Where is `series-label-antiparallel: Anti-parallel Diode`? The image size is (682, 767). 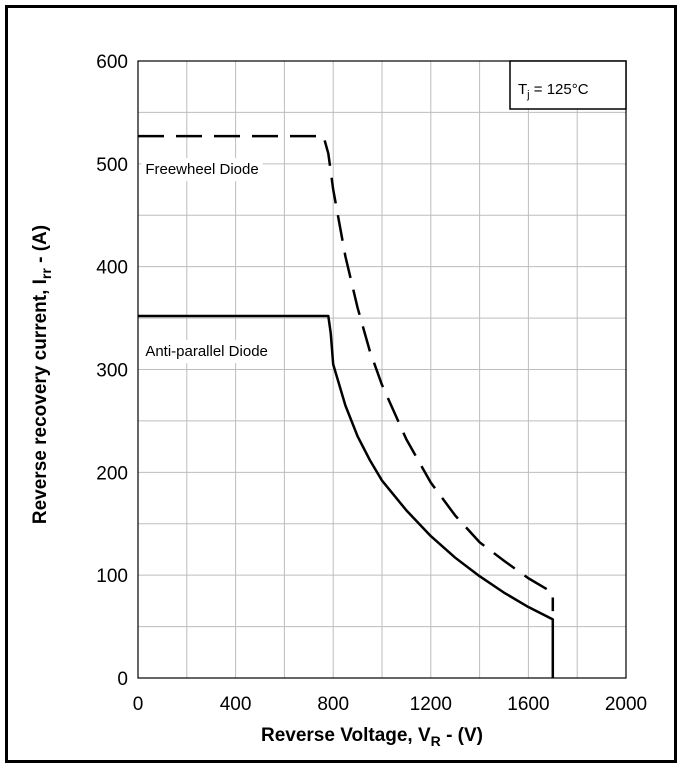
series-label-antiparallel: Anti-parallel Diode is located at coordinates (206, 351).